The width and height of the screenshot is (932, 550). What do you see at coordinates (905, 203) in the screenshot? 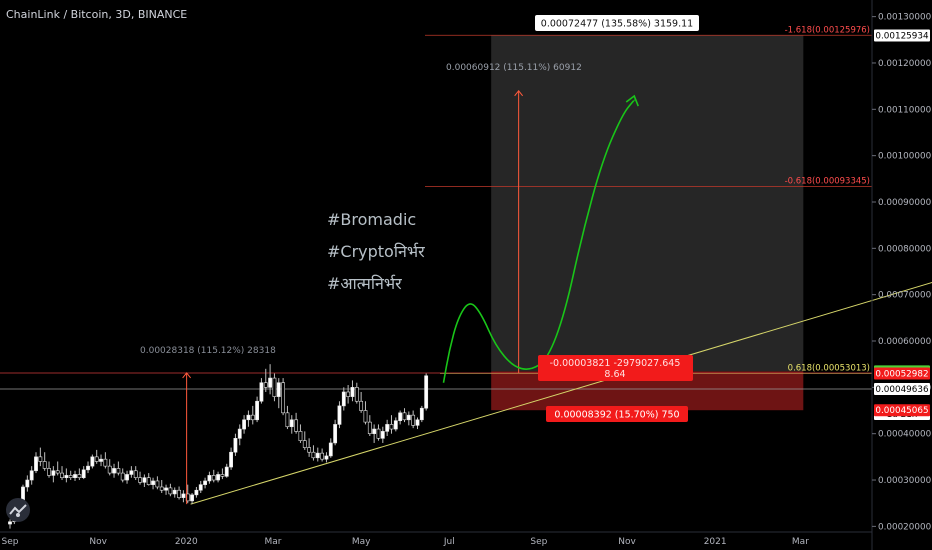
I see `y-axis-tick-label: 0.00090000` at bounding box center [905, 203].